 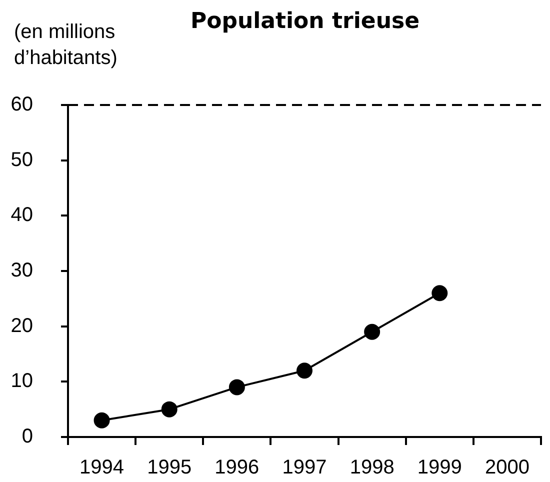 What do you see at coordinates (507, 467) in the screenshot?
I see `x-tick-label: 2000` at bounding box center [507, 467].